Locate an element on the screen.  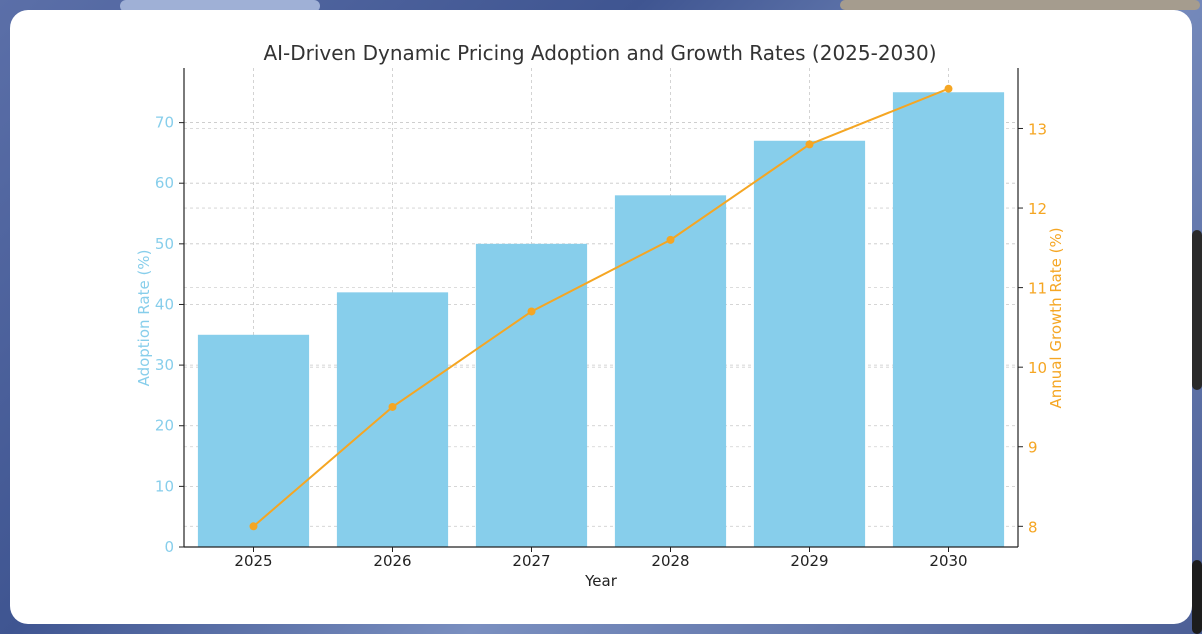
y-right-tick-label: 9 is located at coordinates (1033, 448).